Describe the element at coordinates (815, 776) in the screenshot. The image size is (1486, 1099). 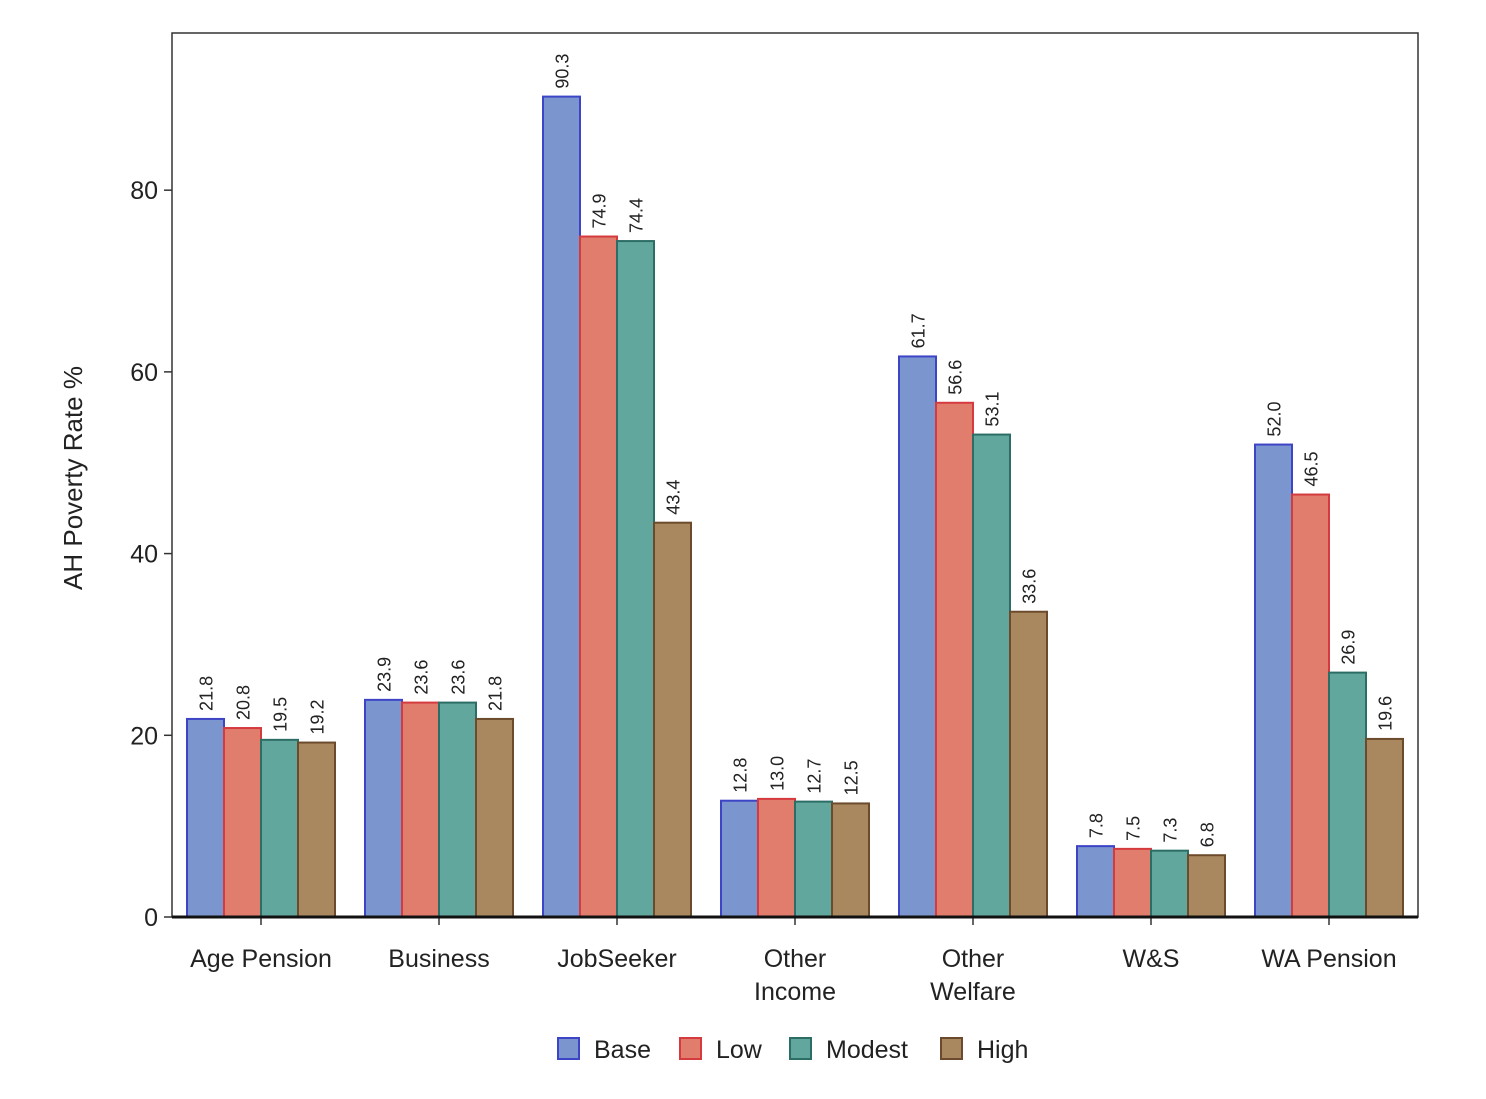
I see `data-label: 12.7` at that location.